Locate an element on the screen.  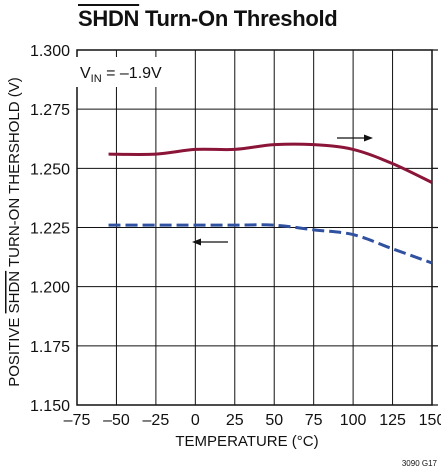
direction-arrow-left is located at coordinates (210, 242).